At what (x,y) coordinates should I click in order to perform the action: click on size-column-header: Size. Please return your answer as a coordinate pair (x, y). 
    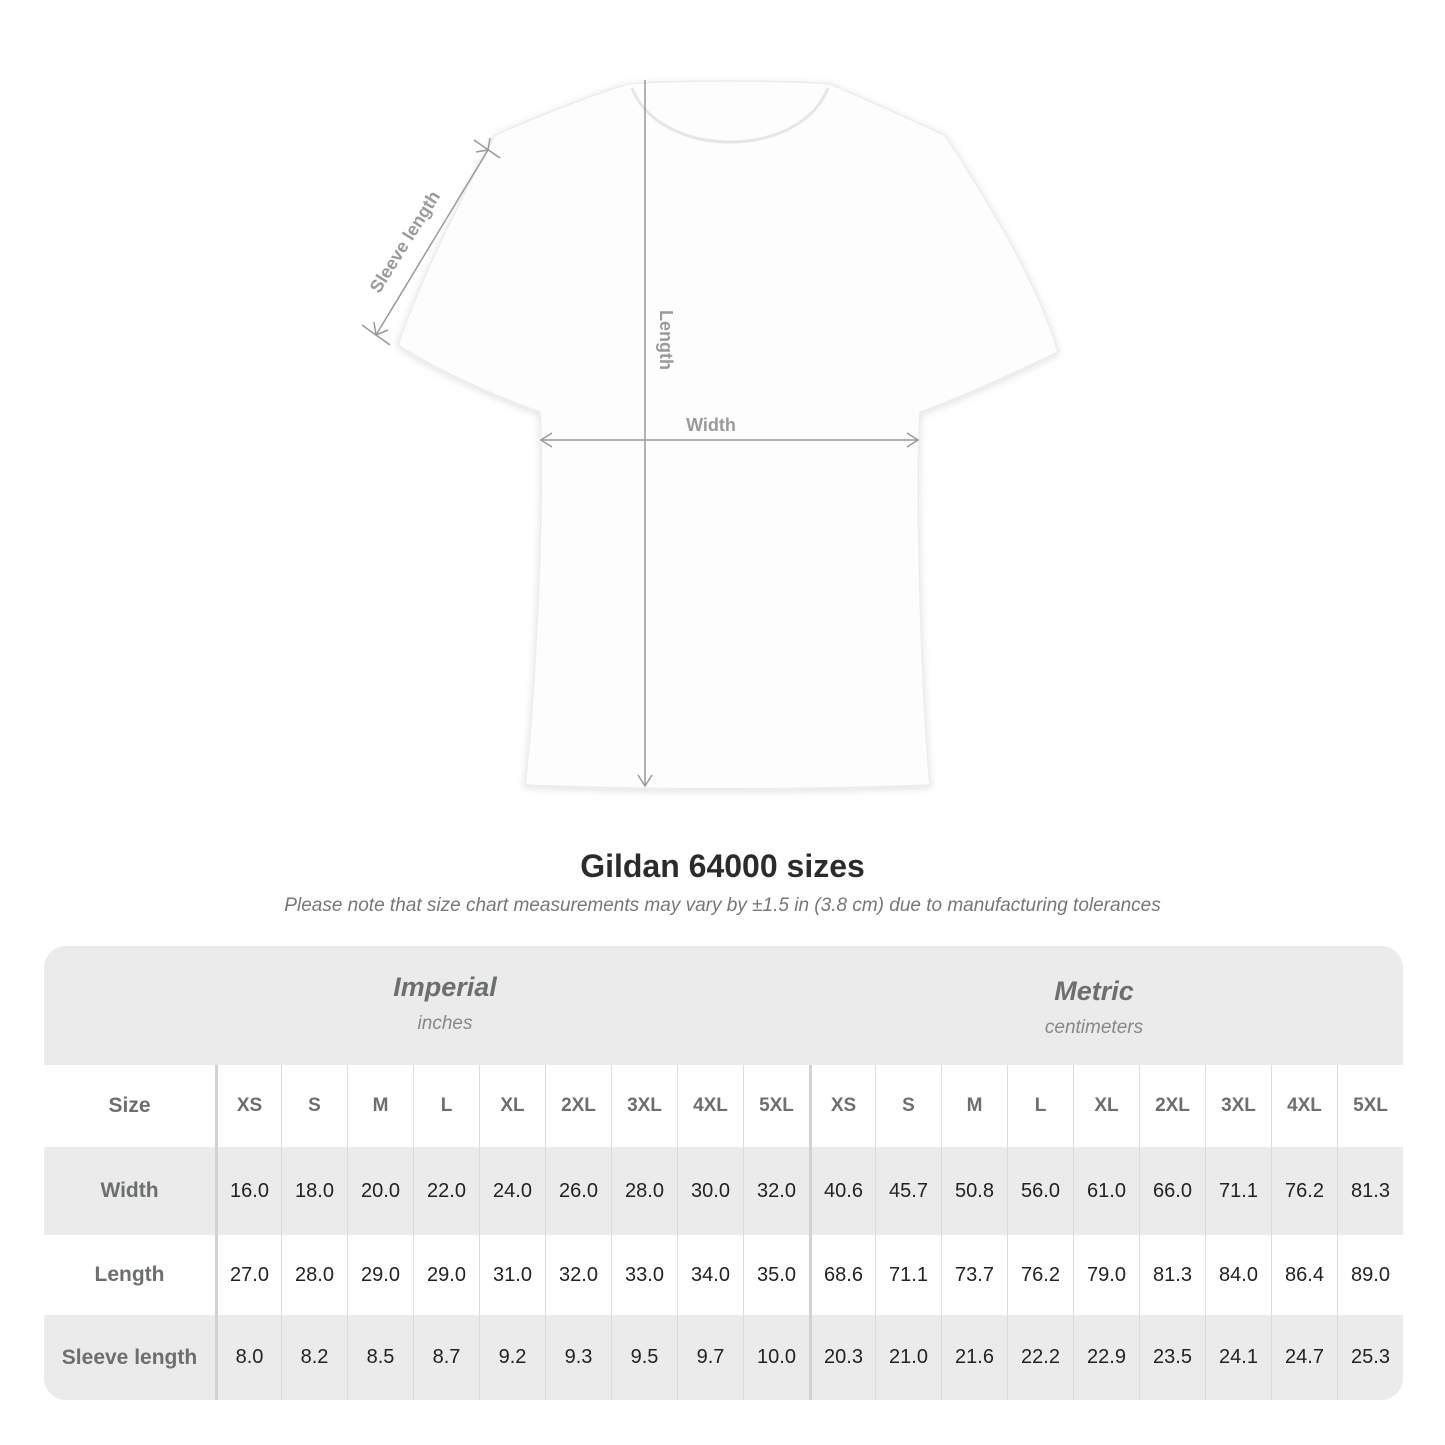
    Looking at the image, I should click on (129, 1105).